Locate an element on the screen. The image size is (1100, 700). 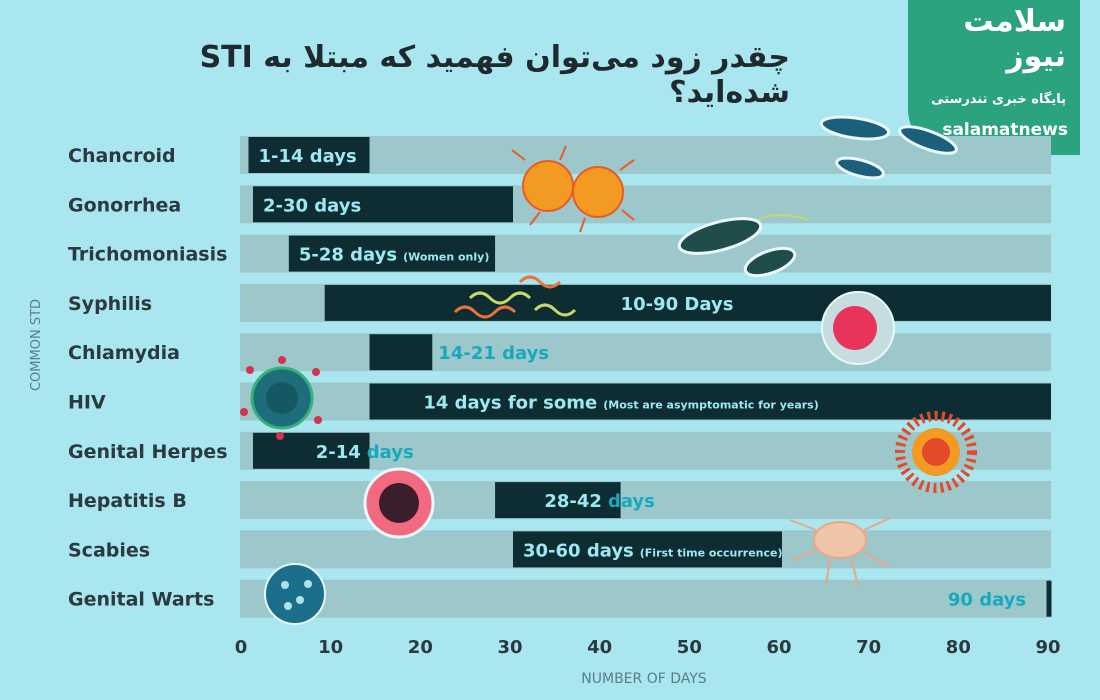
duration-label: 1-14 days is located at coordinates (307, 156).